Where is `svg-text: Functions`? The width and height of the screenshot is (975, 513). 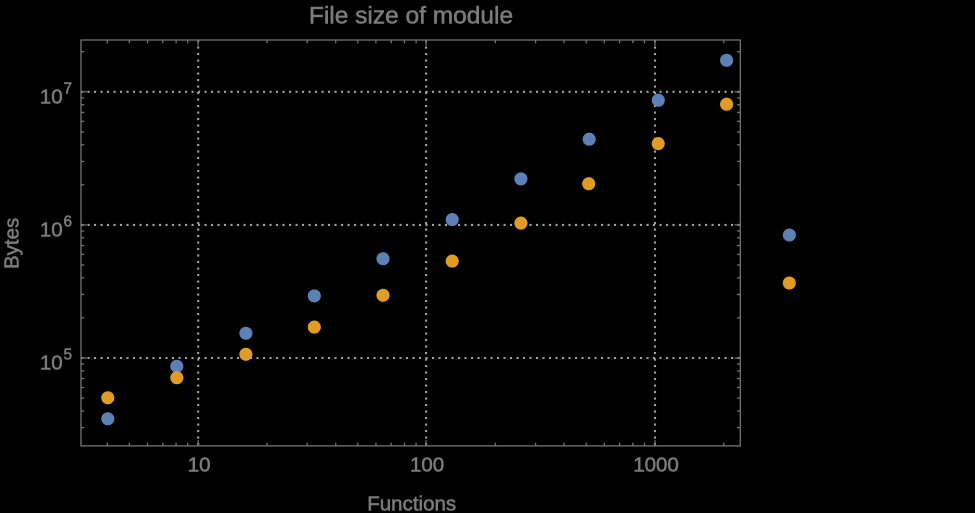 svg-text: Functions is located at coordinates (411, 503).